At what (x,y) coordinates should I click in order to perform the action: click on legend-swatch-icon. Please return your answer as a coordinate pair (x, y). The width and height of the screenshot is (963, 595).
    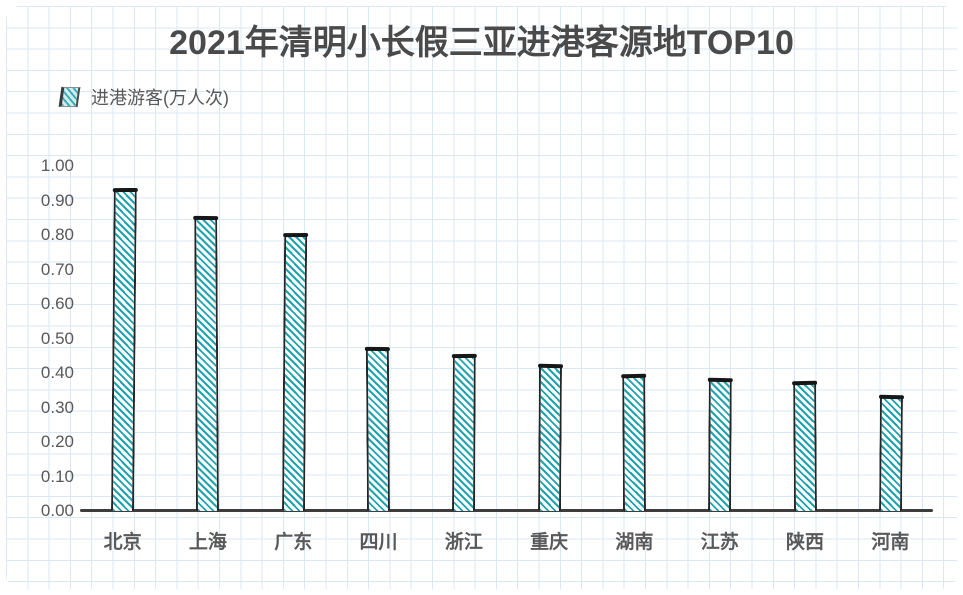
    Looking at the image, I should click on (69, 97).